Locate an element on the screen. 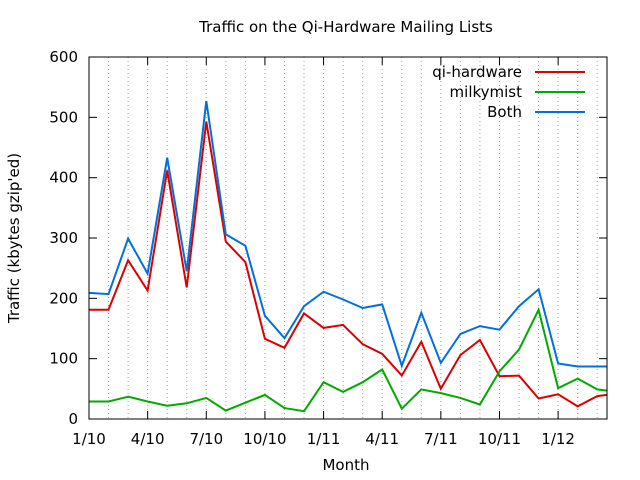 This screenshot has width=640, height=480. y-tick-label: 0 is located at coordinates (73, 419).